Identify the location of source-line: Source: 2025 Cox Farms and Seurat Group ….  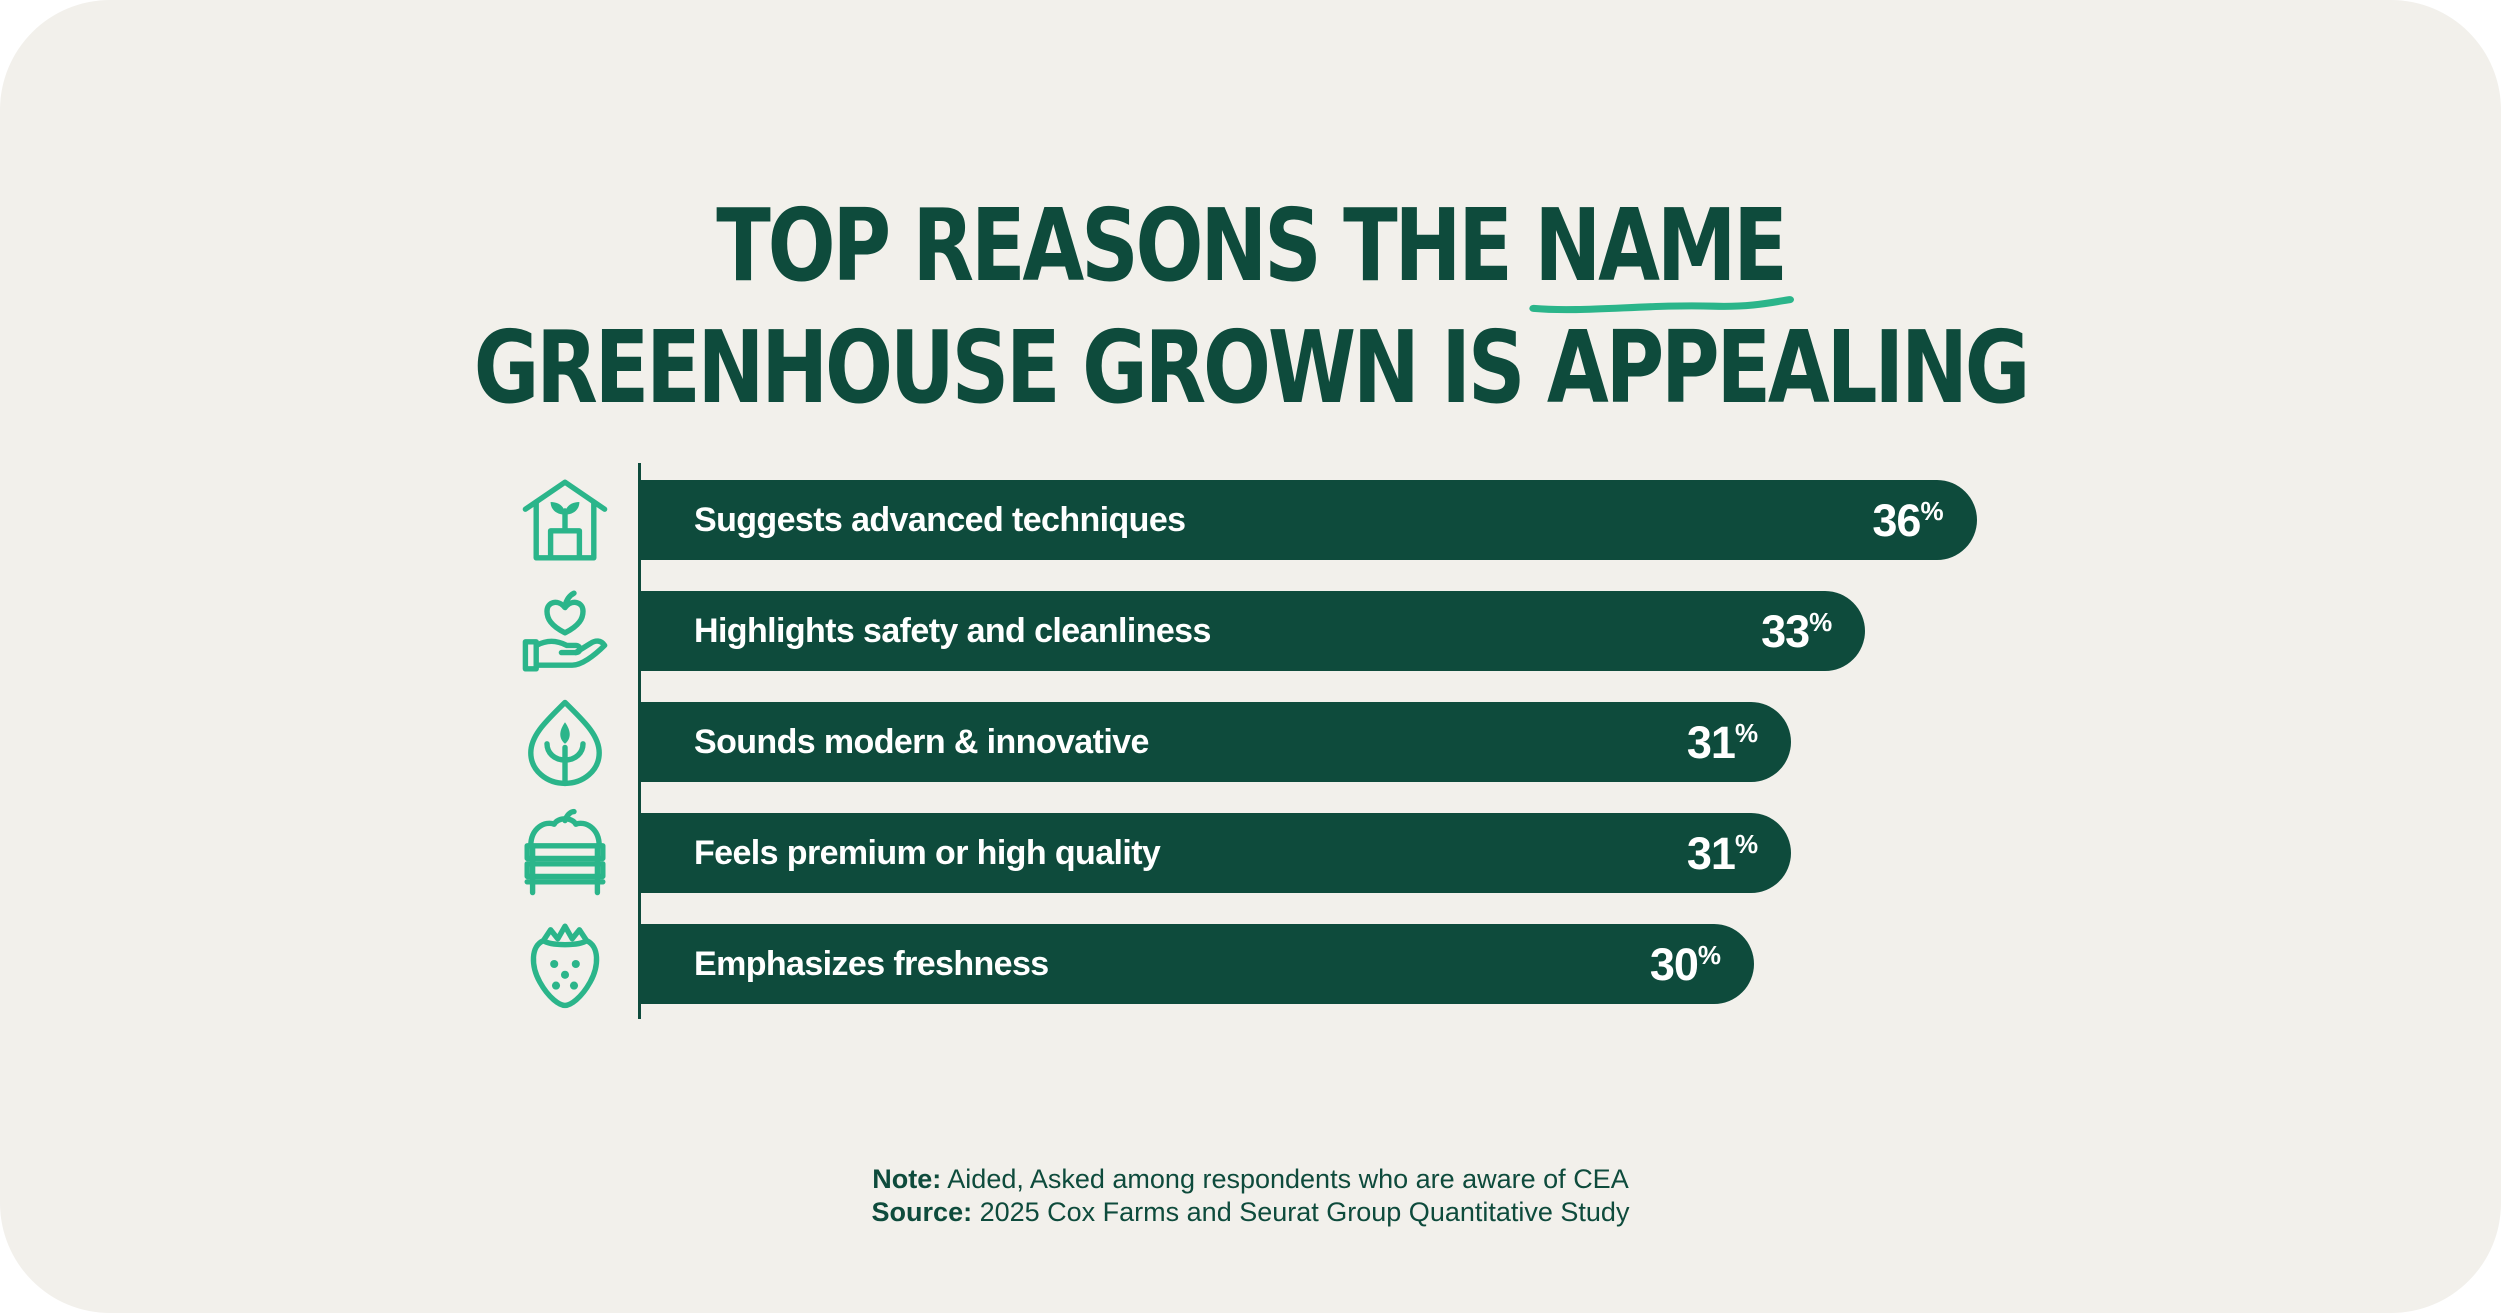
(1250, 1212).